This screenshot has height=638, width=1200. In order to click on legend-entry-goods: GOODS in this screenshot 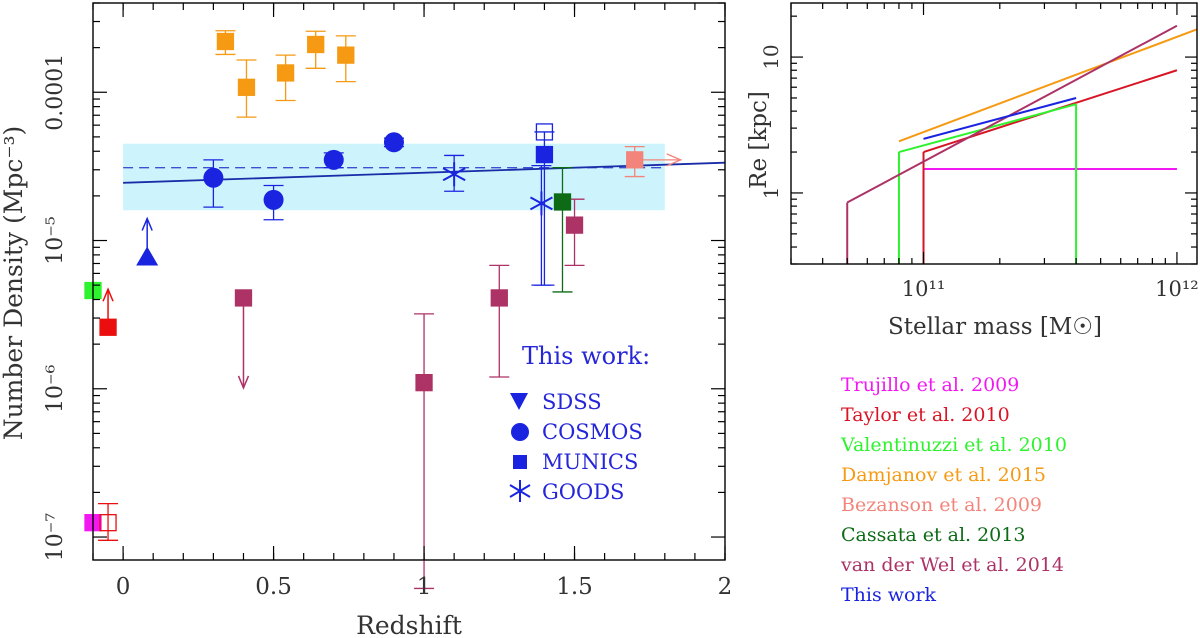, I will do `click(566, 492)`.